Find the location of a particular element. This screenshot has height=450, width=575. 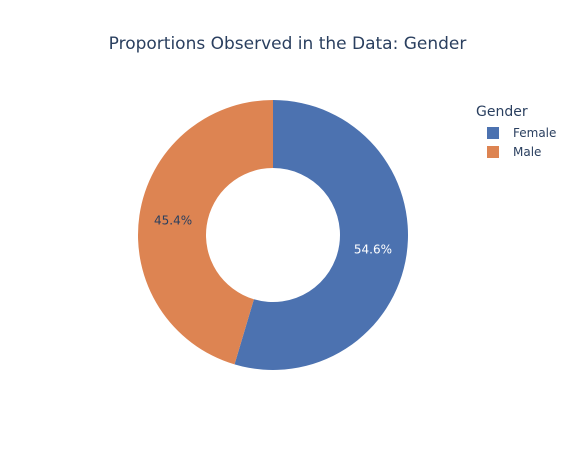

legend-item-female: Female is located at coordinates (516, 132).